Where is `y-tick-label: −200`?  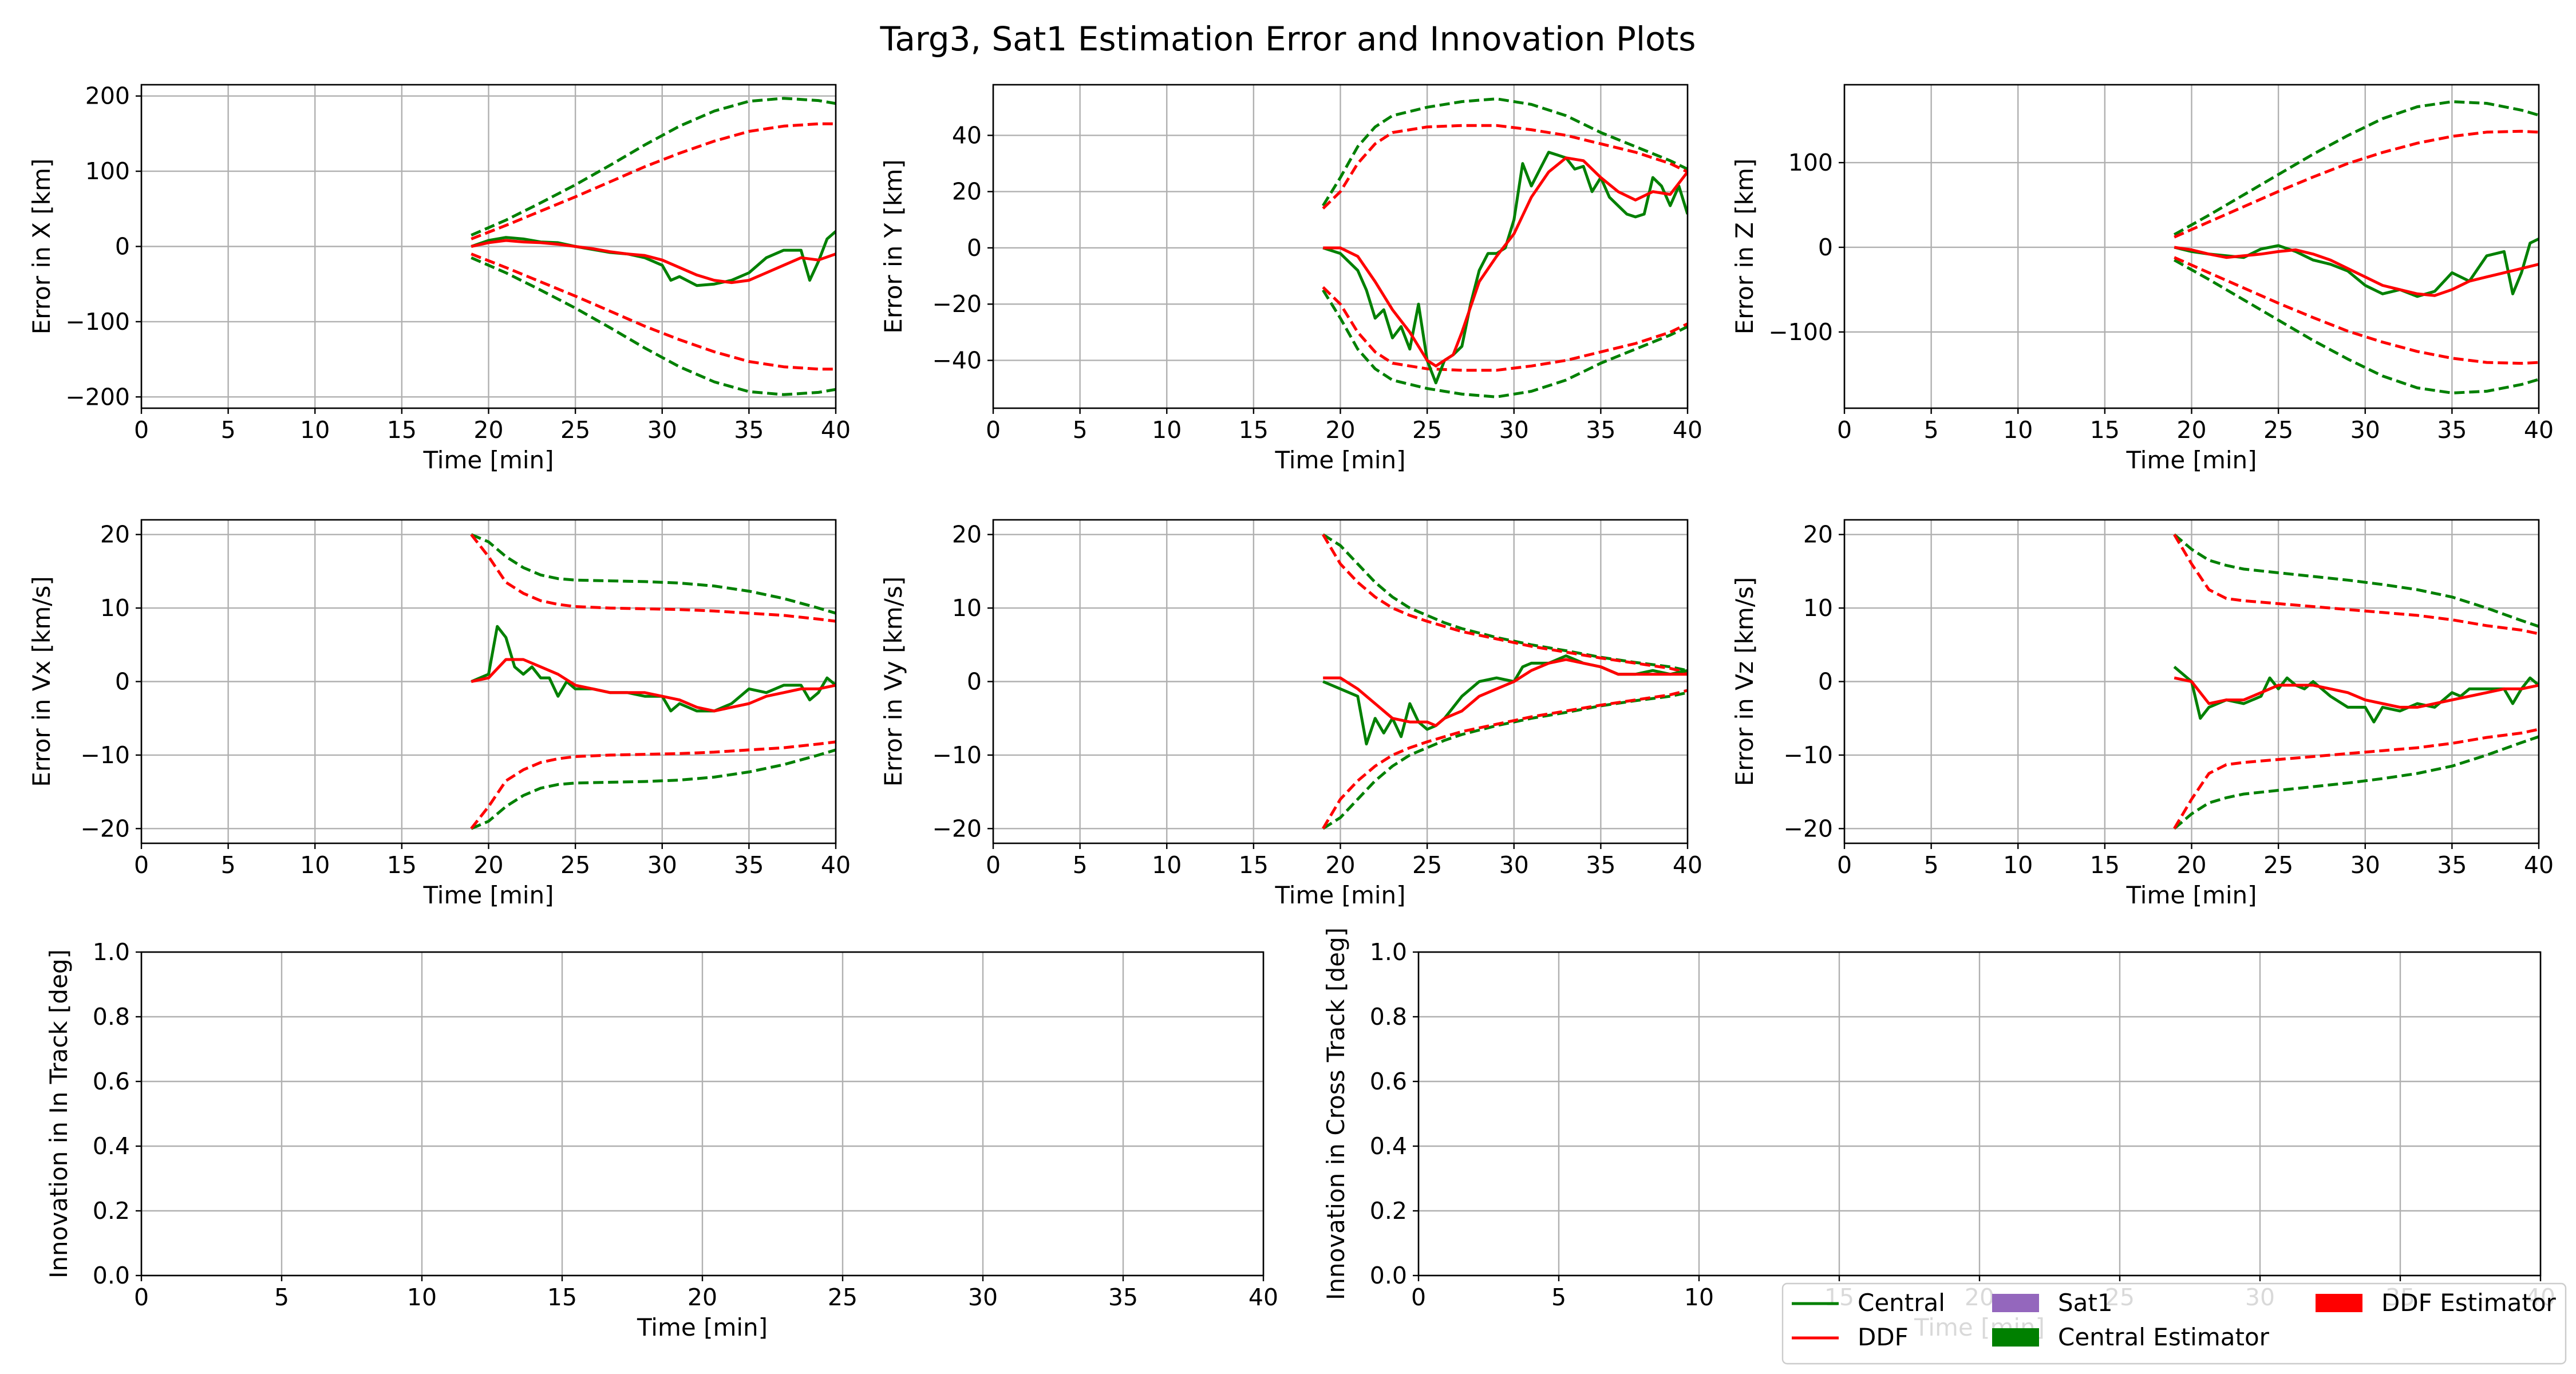
y-tick-label: −200 is located at coordinates (97, 397).